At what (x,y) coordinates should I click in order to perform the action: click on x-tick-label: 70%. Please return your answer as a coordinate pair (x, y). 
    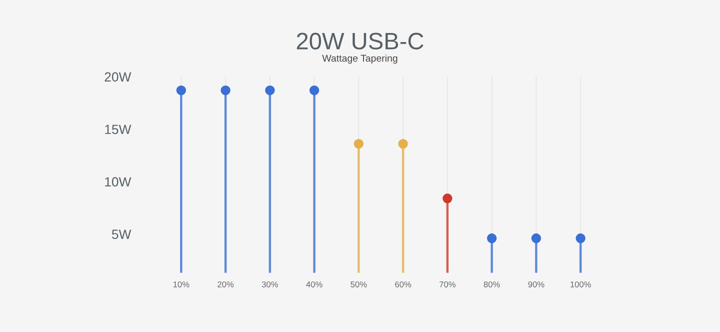
    Looking at the image, I should click on (448, 284).